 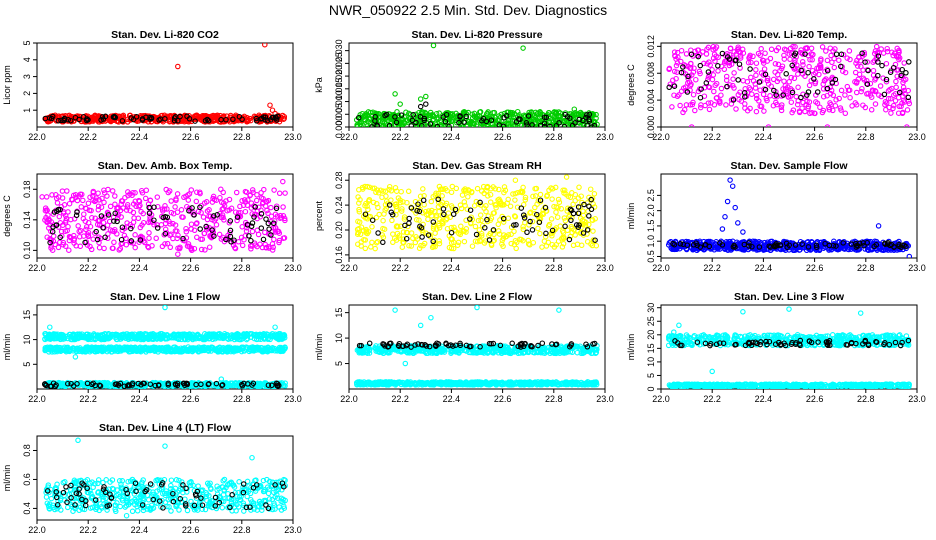 I want to click on y-tick-label: 0.030, so click(x=339, y=50).